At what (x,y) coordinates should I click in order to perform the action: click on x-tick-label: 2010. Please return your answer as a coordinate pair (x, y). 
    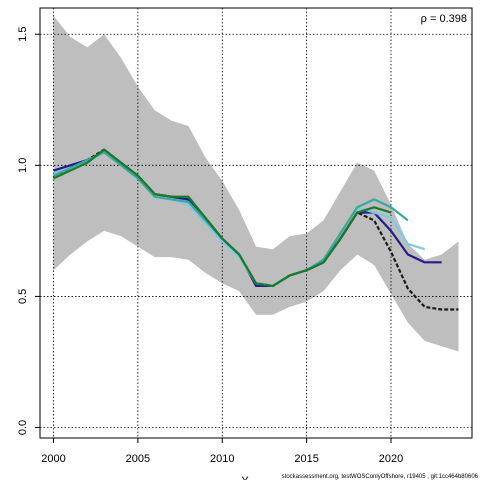
    Looking at the image, I should click on (222, 459).